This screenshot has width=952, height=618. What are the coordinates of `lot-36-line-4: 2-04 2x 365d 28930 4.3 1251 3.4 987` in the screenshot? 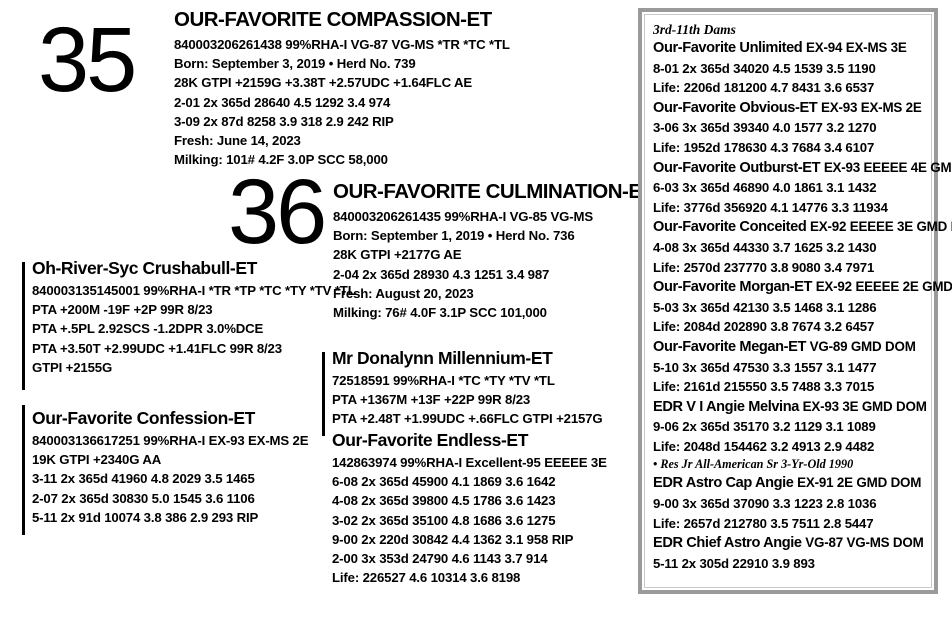 It's located at (441, 274).